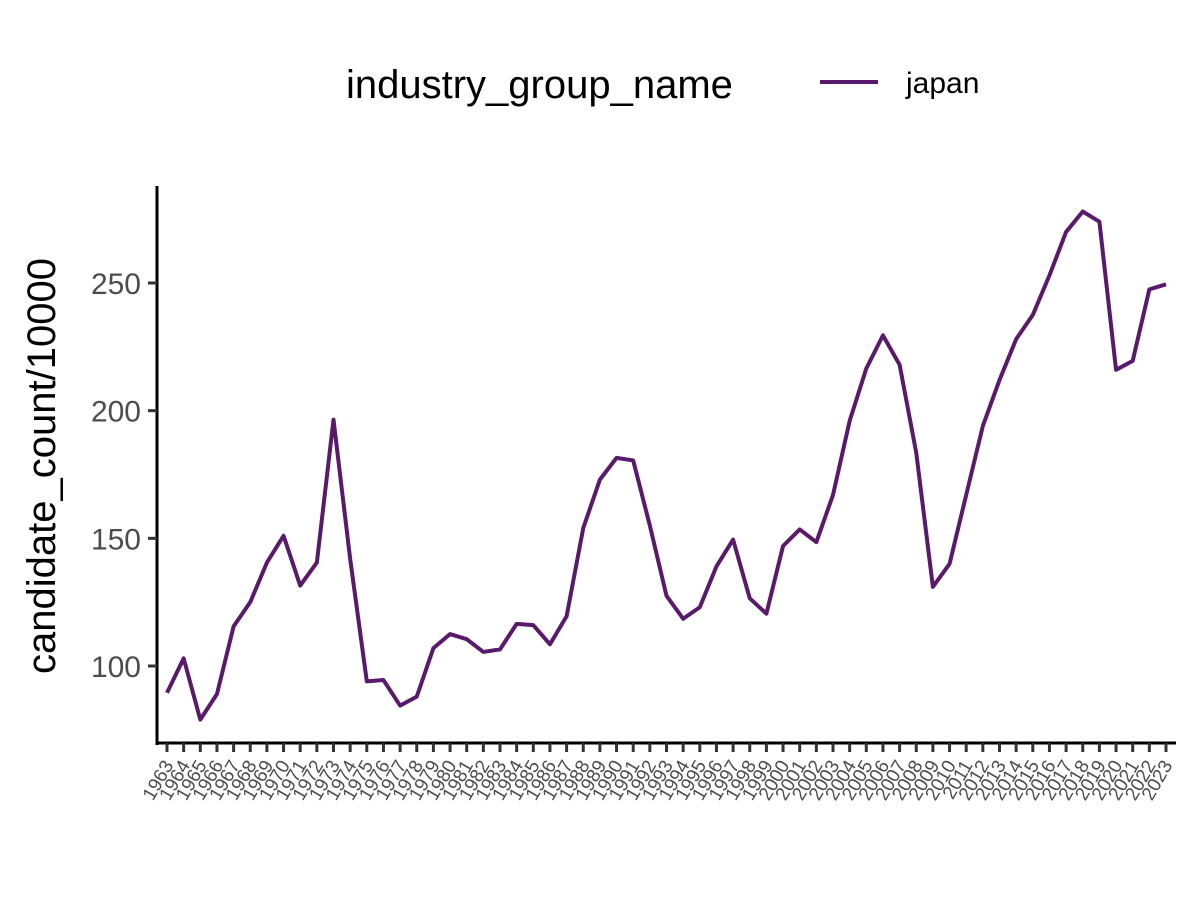 The image size is (1200, 900). Describe the element at coordinates (116, 412) in the screenshot. I see `y-tick-label: 200` at that location.